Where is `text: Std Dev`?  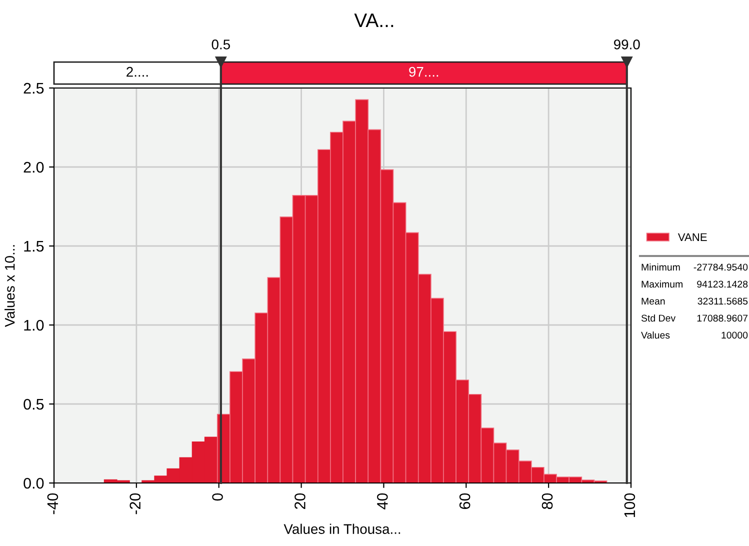
text: Std Dev is located at coordinates (658, 318).